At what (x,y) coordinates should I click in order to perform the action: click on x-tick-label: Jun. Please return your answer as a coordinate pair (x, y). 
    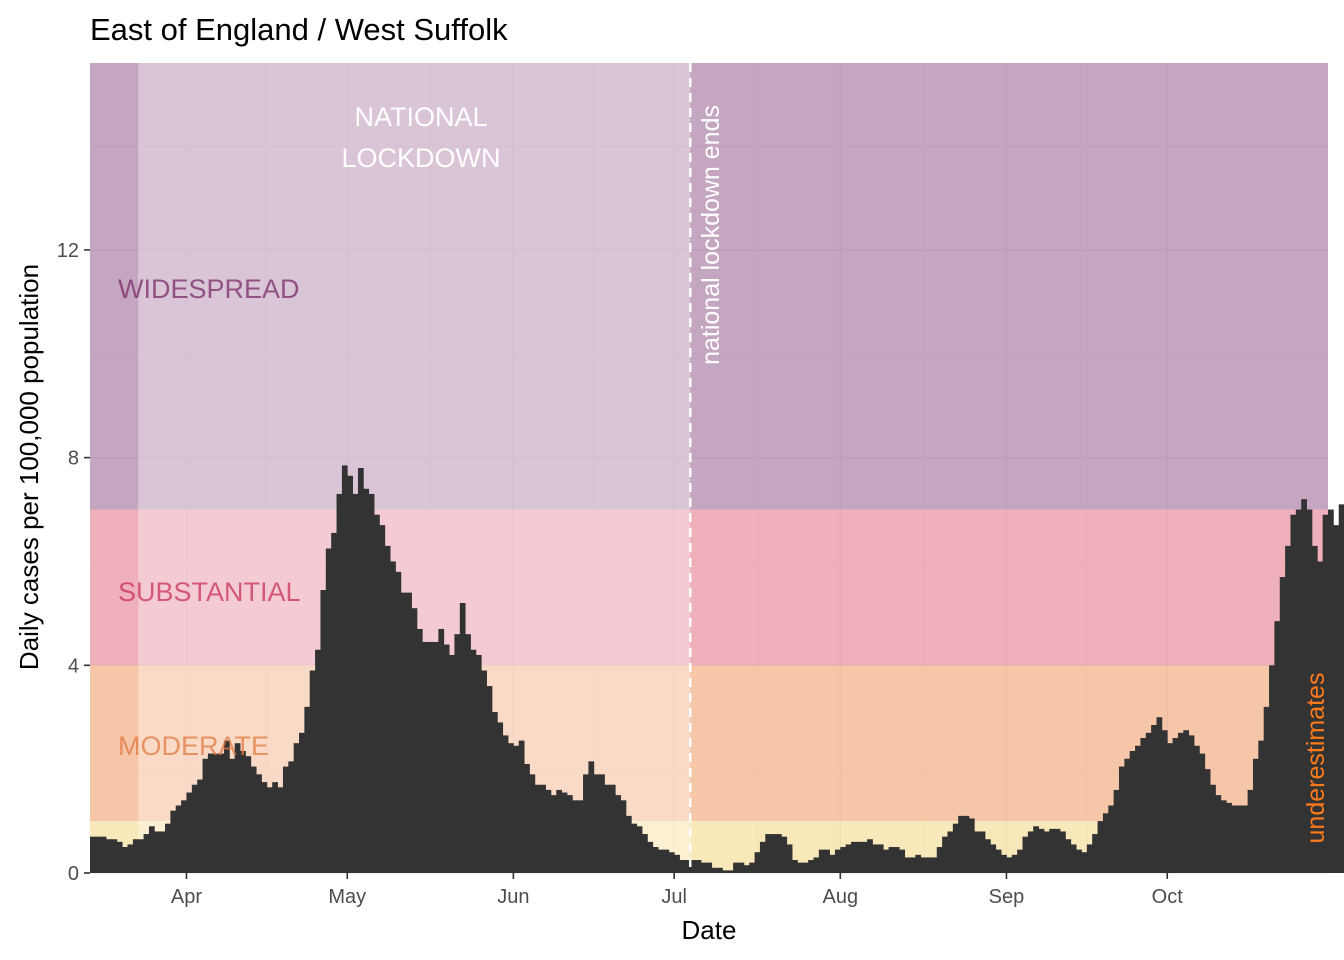
    Looking at the image, I should click on (513, 897).